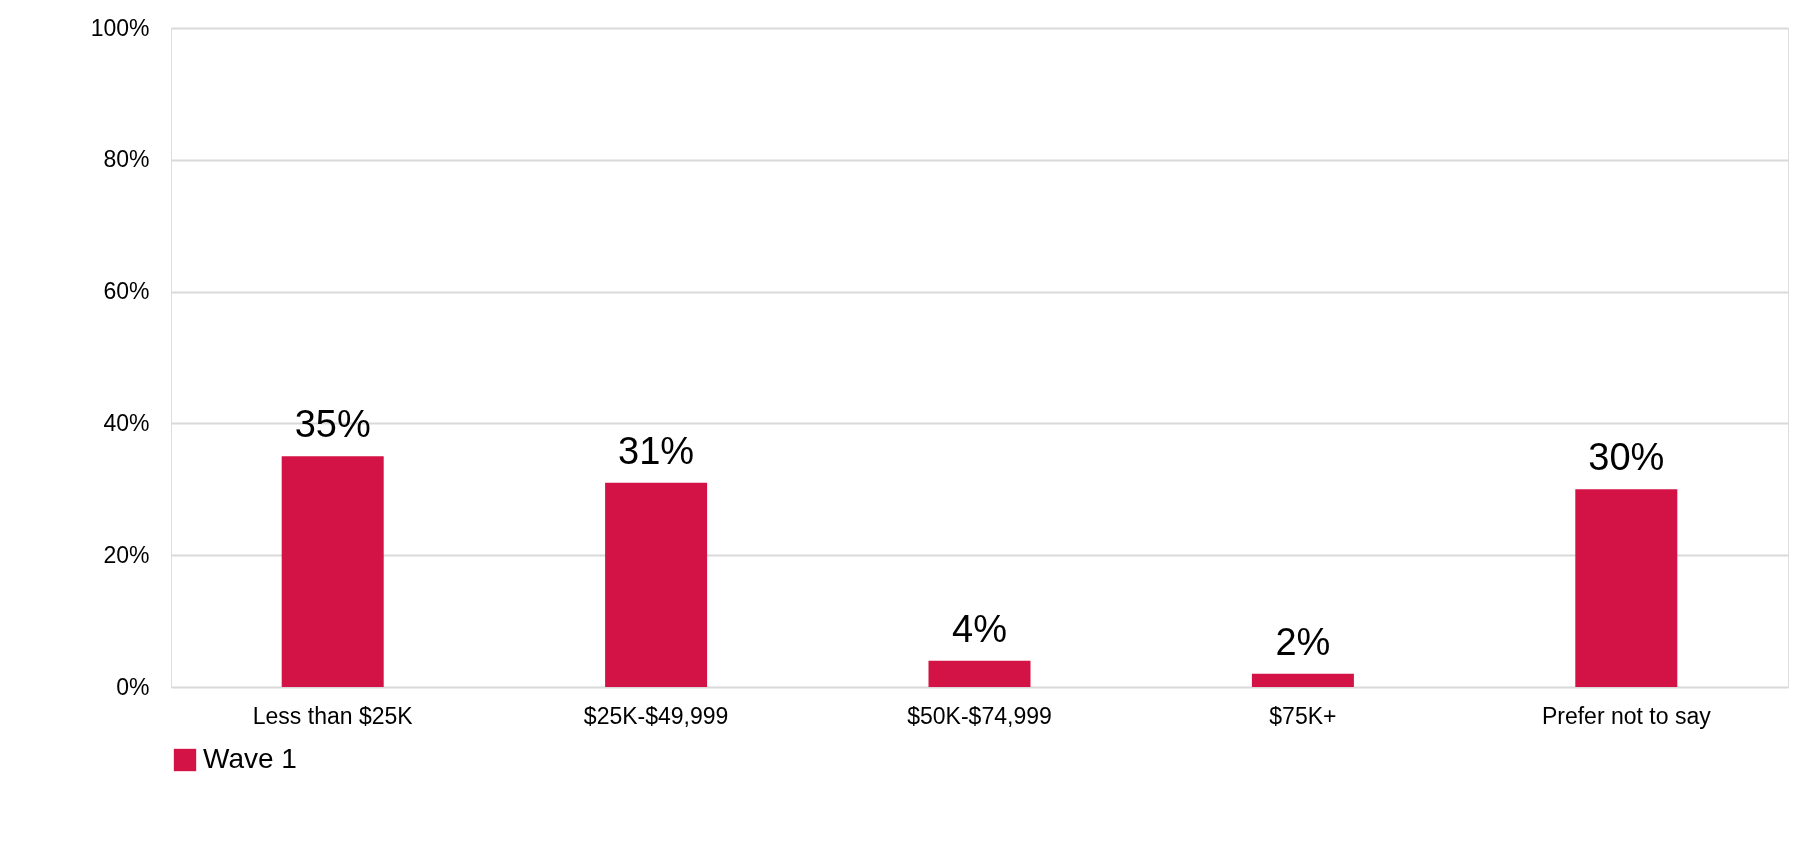 The height and width of the screenshot is (851, 1814). What do you see at coordinates (126, 291) in the screenshot?
I see `y-tick-label: 60%` at bounding box center [126, 291].